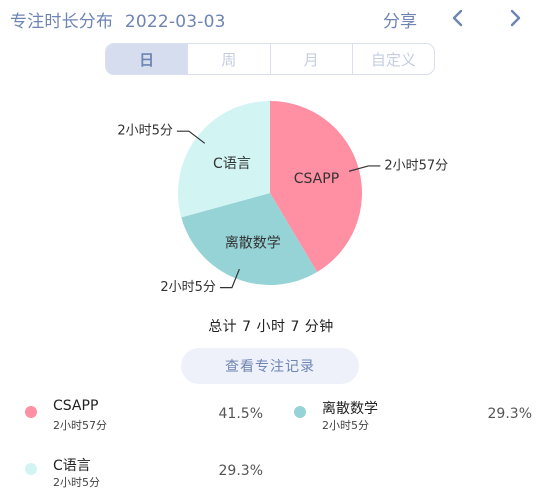  I want to click on legend-item-csapp: CSAPP 2小时57分 41.5%, so click(144, 420).